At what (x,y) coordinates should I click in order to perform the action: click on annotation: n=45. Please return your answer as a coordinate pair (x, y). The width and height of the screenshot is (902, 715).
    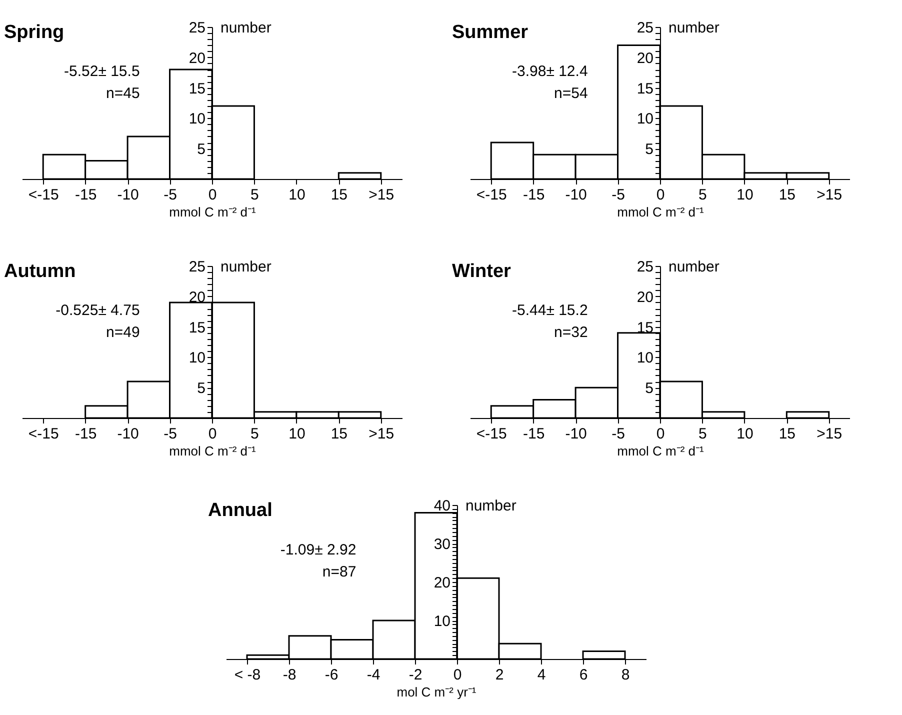
    Looking at the image, I should click on (123, 93).